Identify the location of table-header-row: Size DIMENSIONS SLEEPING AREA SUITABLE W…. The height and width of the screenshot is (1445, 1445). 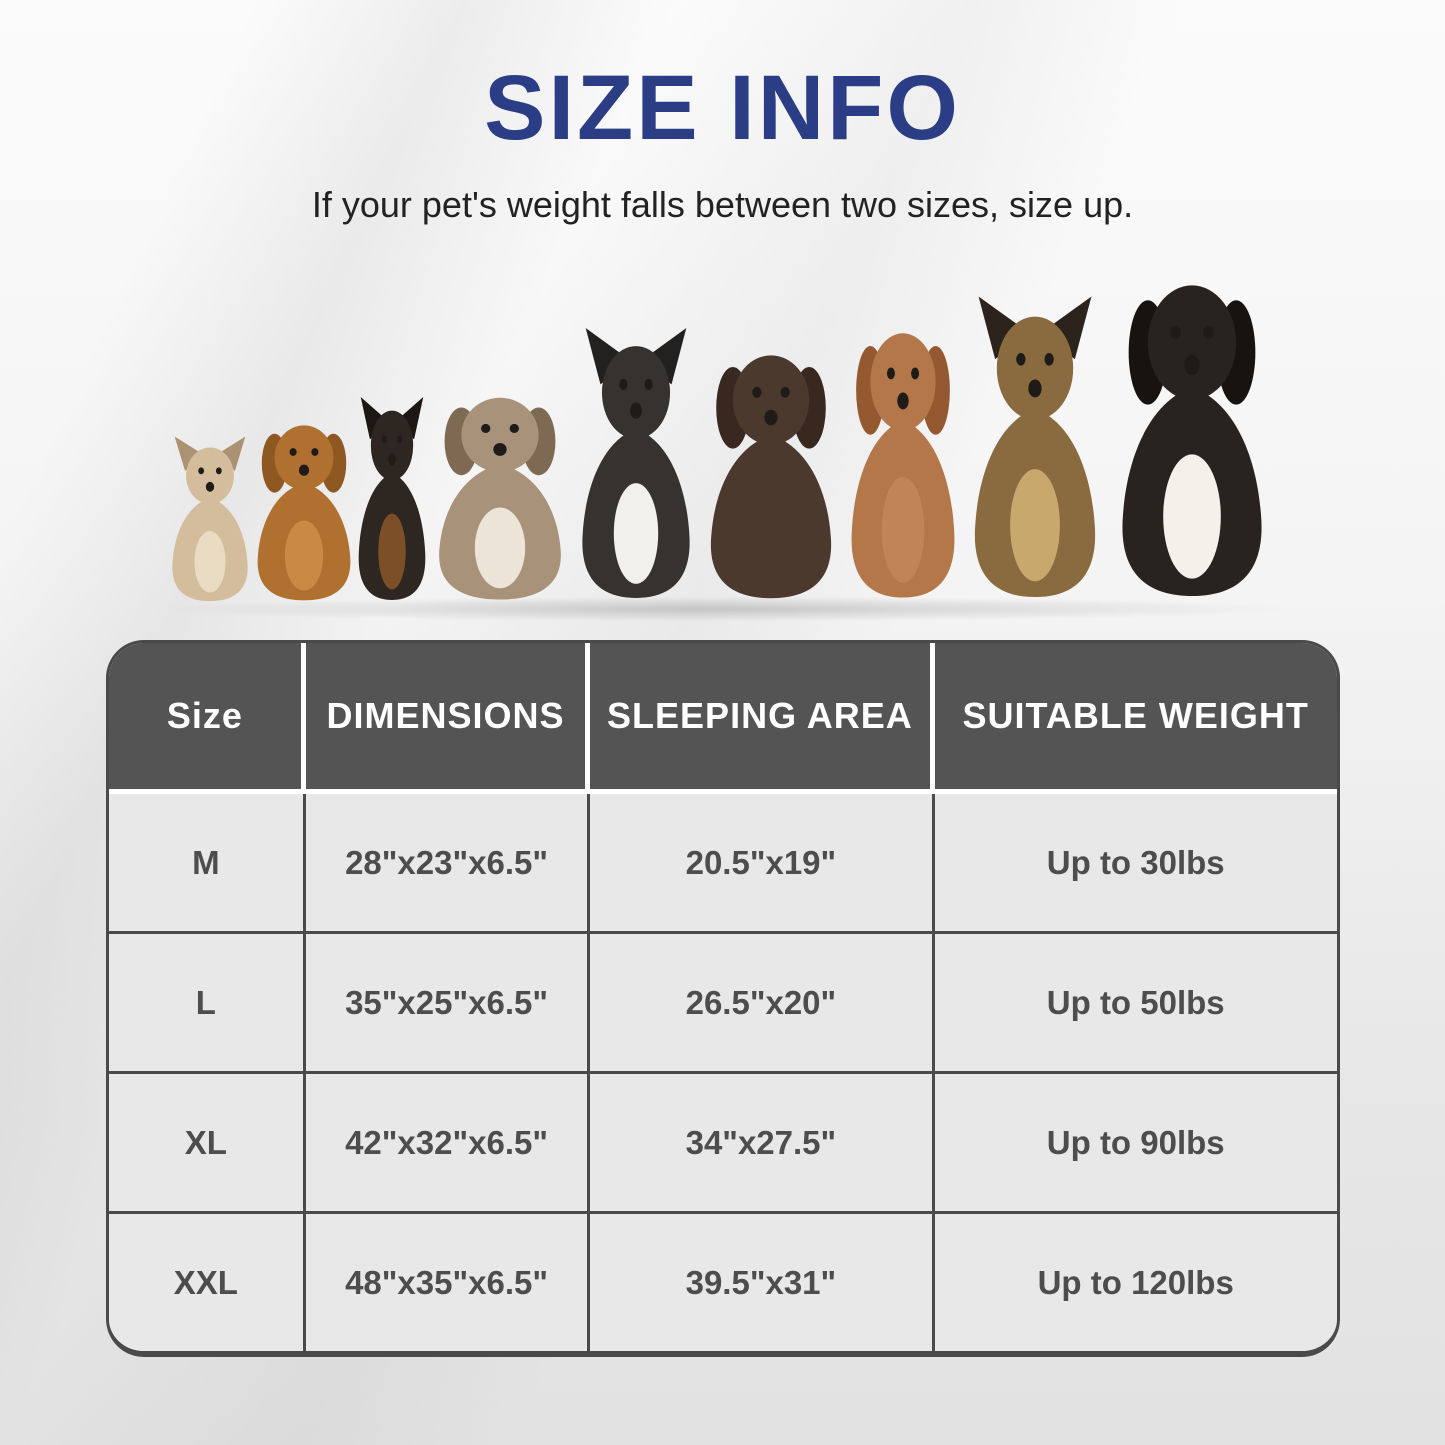
(722, 718).